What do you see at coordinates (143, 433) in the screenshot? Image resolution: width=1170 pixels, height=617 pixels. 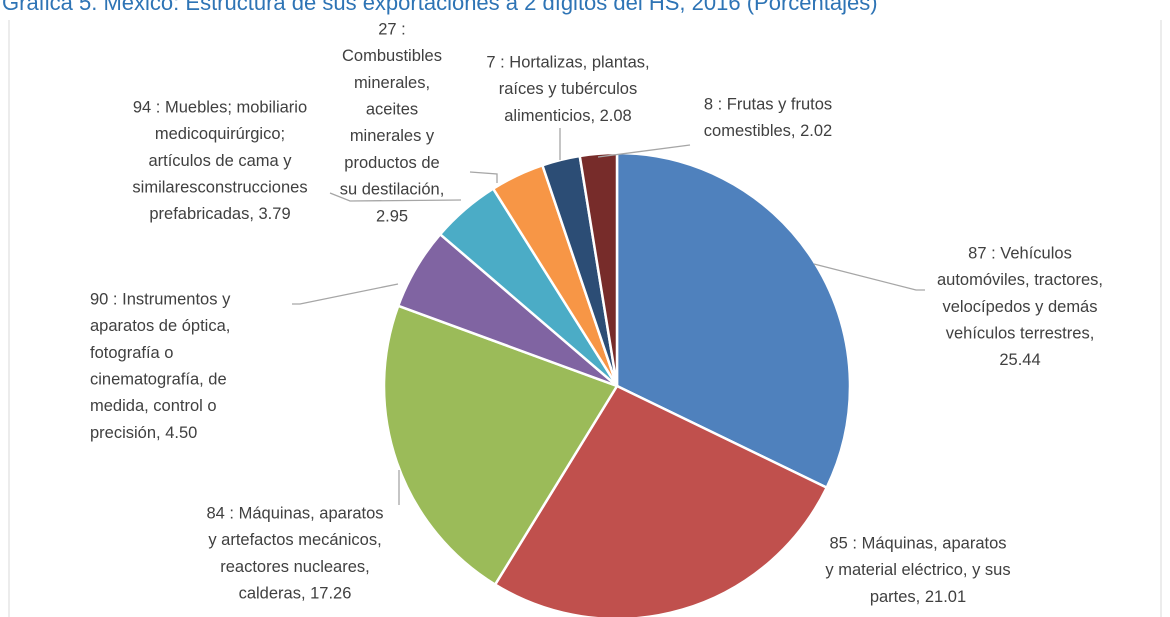 I see `data-label: precisión, 4.50` at bounding box center [143, 433].